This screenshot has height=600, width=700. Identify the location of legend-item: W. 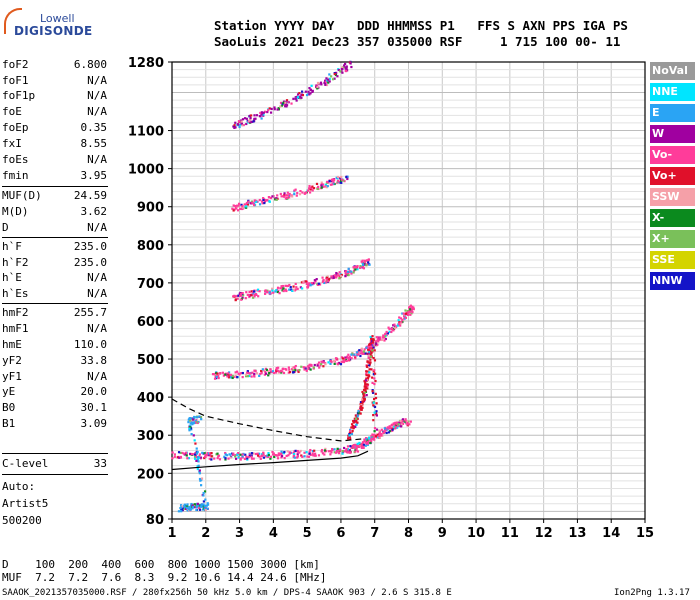
(672, 134).